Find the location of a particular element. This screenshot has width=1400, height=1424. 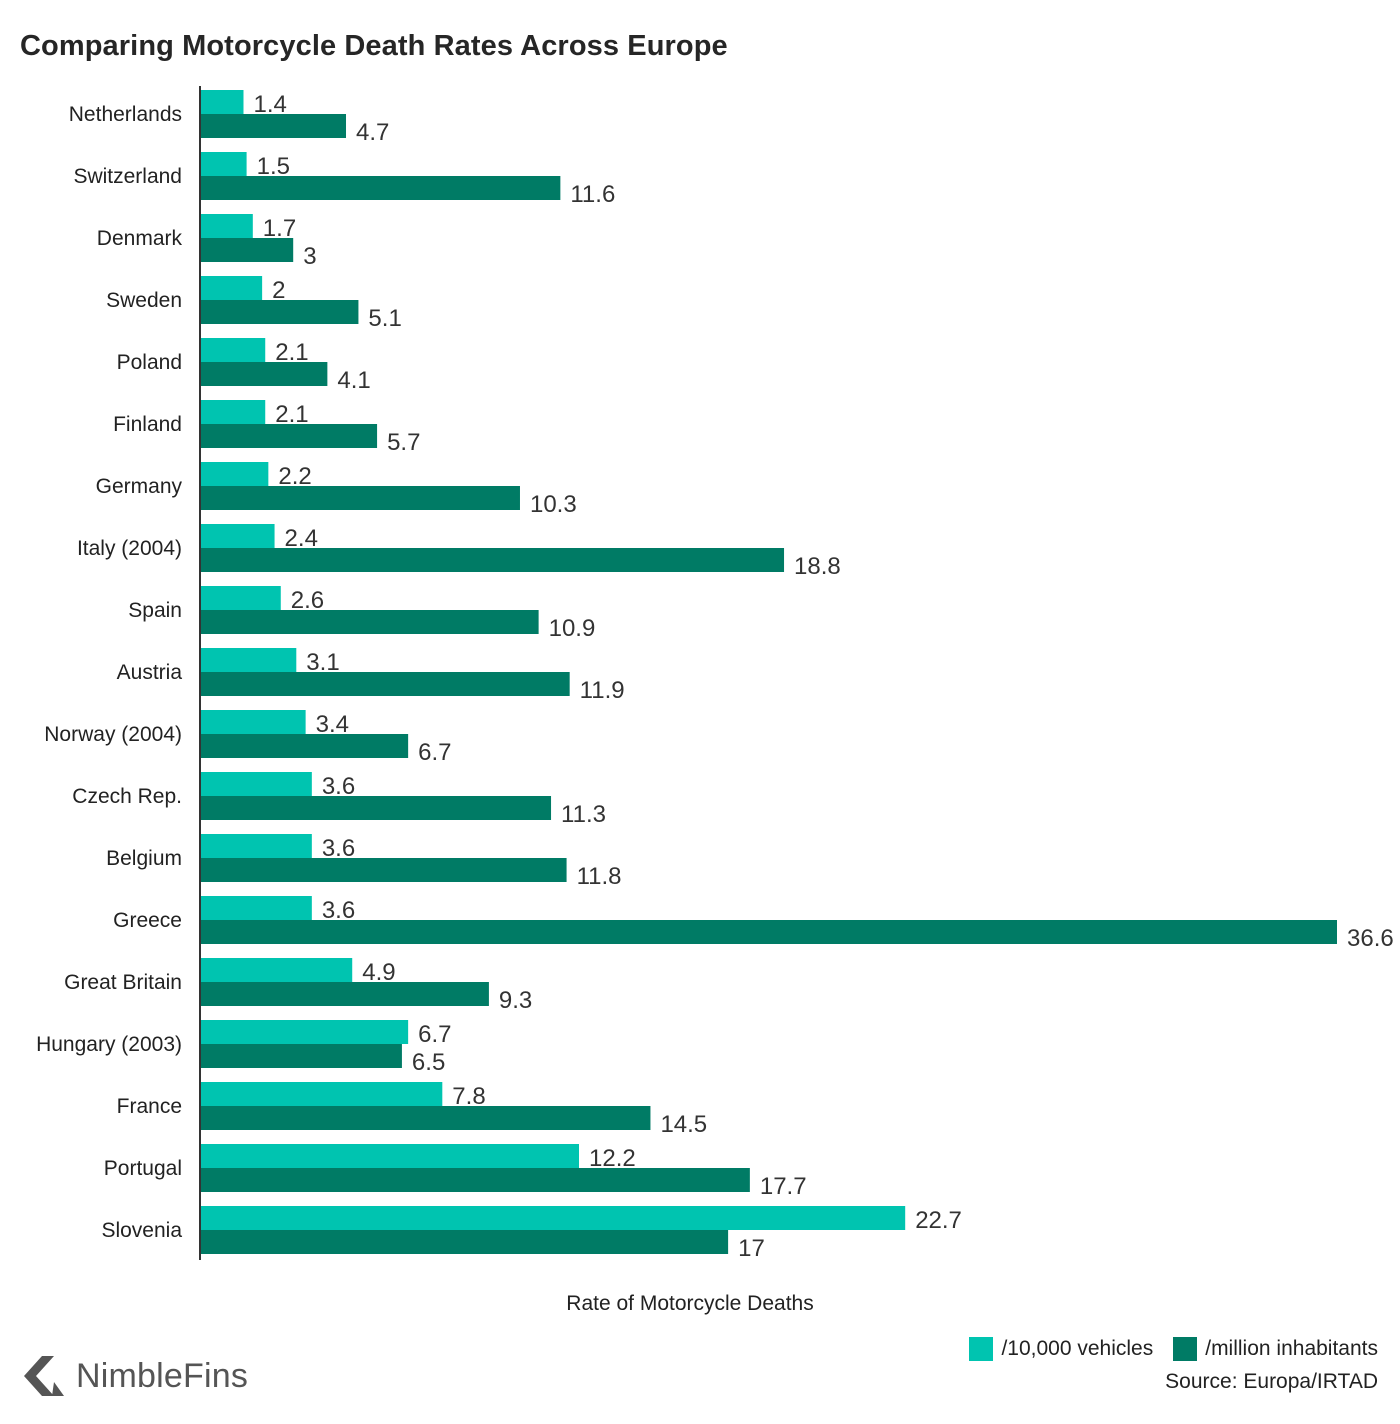

value-label-vehicles-belgium: 3.6 is located at coordinates (338, 848).